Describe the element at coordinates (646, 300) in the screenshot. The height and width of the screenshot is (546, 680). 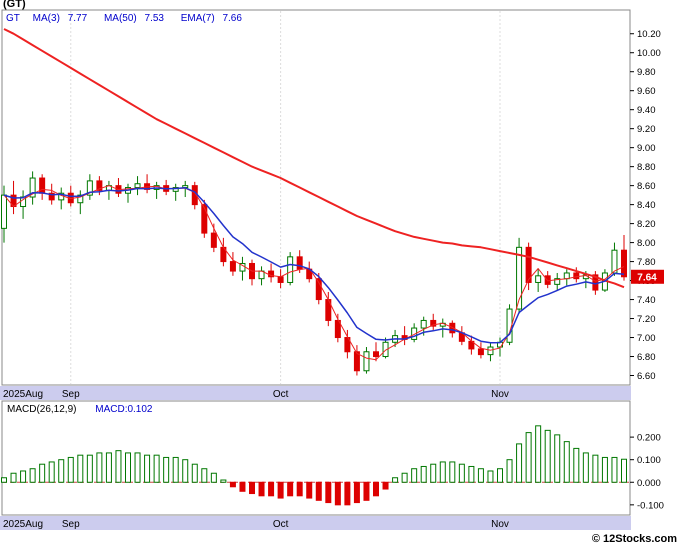
I see `price-tick-label: 7.40` at that location.